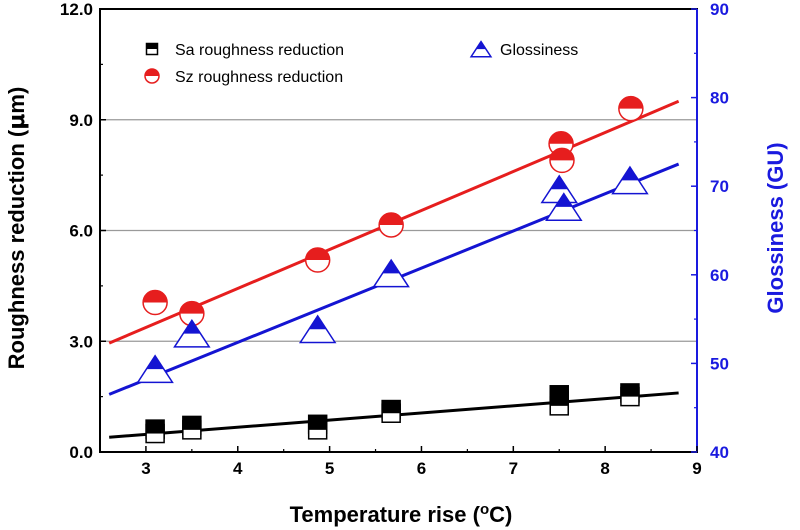 This screenshot has height=530, width=800. I want to click on x-axis-title-unit: C), so click(500, 514).